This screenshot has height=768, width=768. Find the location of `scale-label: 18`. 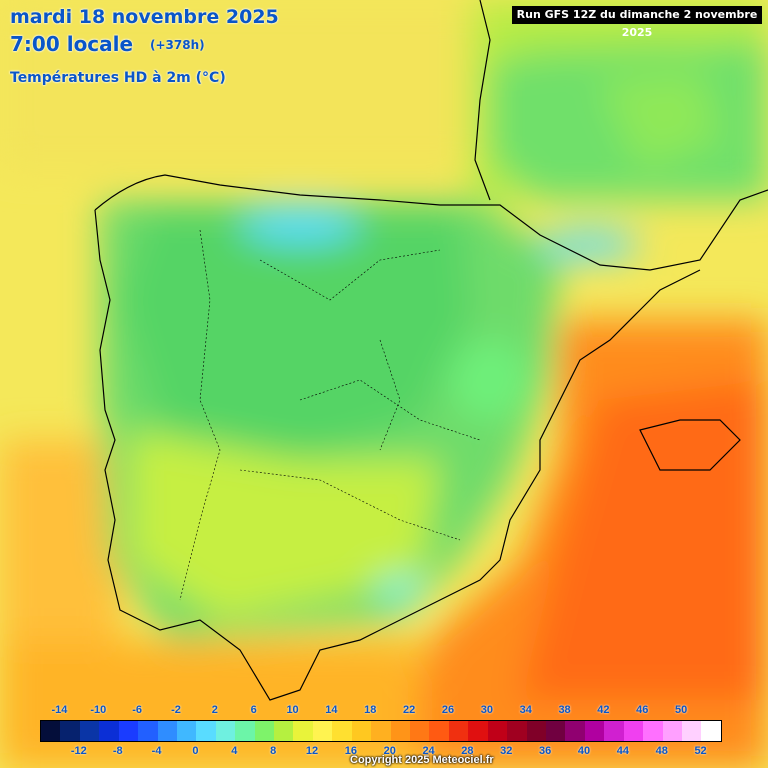

scale-label: 18 is located at coordinates (370, 710).